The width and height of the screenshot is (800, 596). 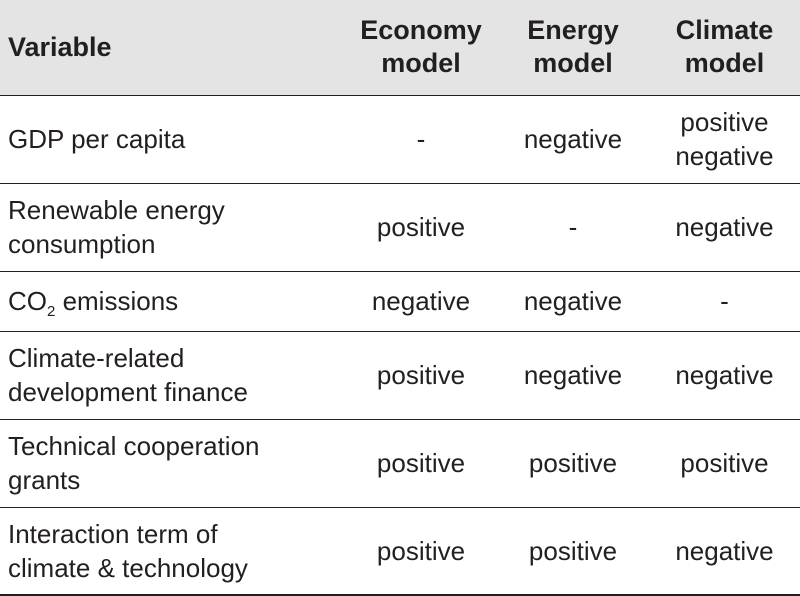 I want to click on variable-prefix: CO, so click(x=27, y=301).